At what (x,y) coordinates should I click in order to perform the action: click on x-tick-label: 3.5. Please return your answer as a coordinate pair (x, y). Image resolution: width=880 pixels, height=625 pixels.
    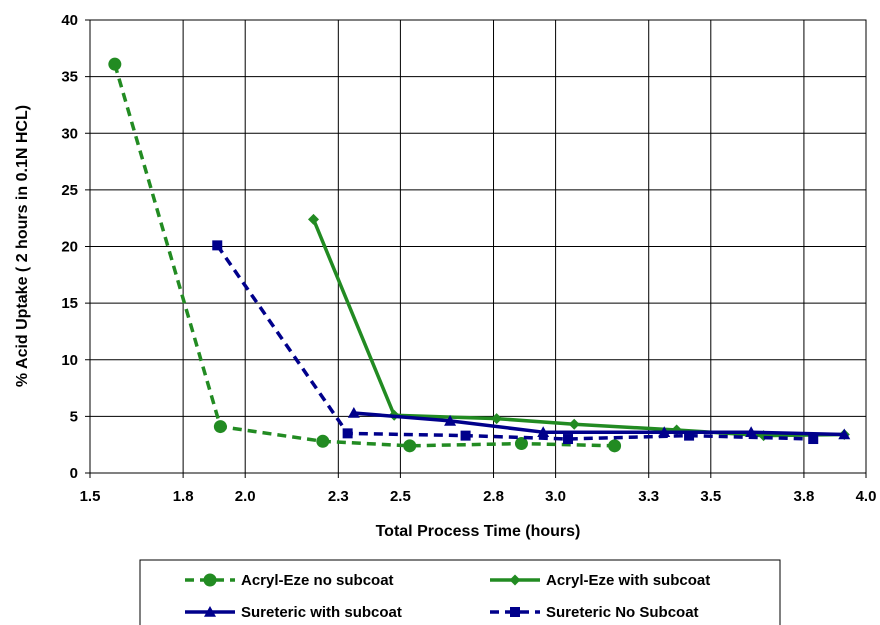
    Looking at the image, I should click on (710, 496).